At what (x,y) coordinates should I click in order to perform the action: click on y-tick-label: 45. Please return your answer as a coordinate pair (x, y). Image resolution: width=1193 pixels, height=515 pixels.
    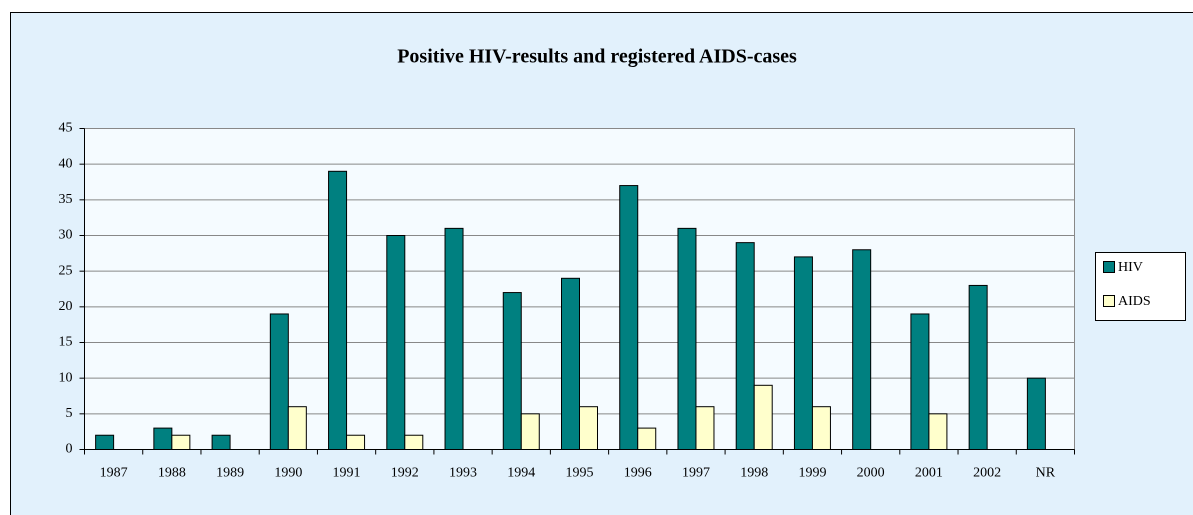
    Looking at the image, I should click on (66, 128).